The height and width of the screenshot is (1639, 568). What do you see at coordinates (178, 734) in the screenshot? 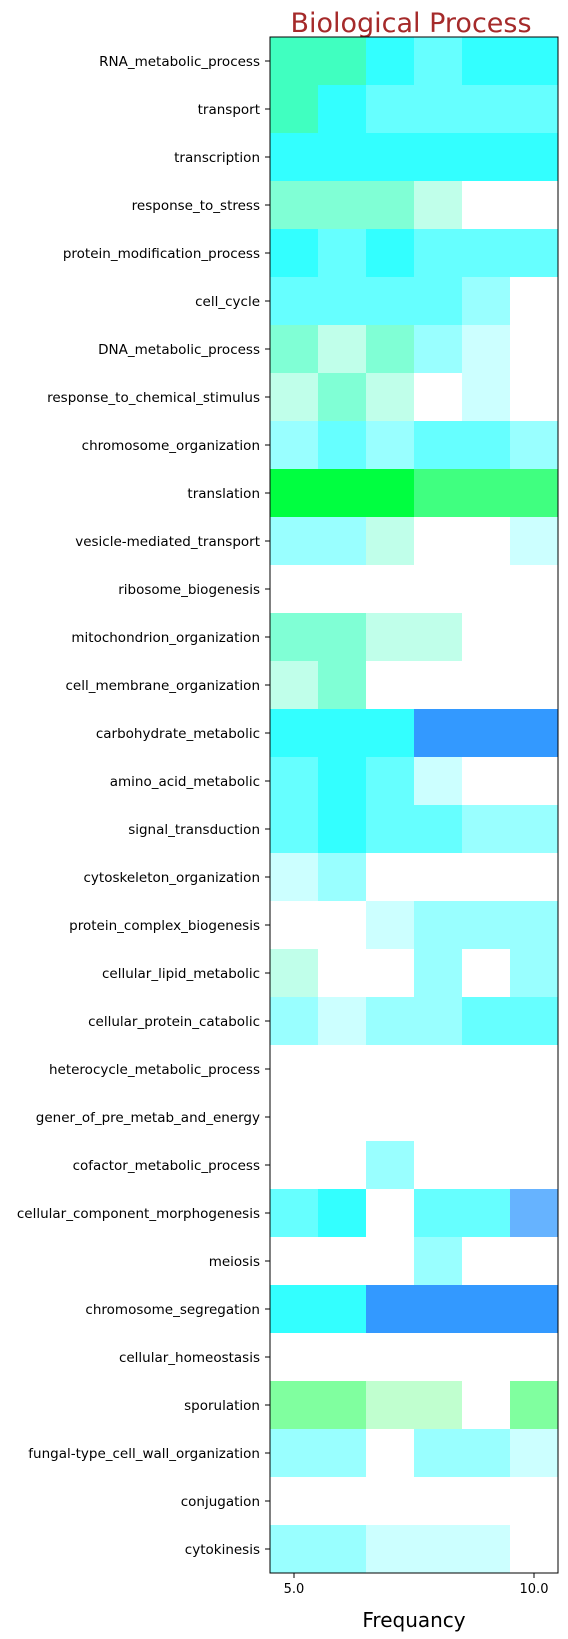
I see `y-tick-label: carbohydrate_metabolic` at bounding box center [178, 734].